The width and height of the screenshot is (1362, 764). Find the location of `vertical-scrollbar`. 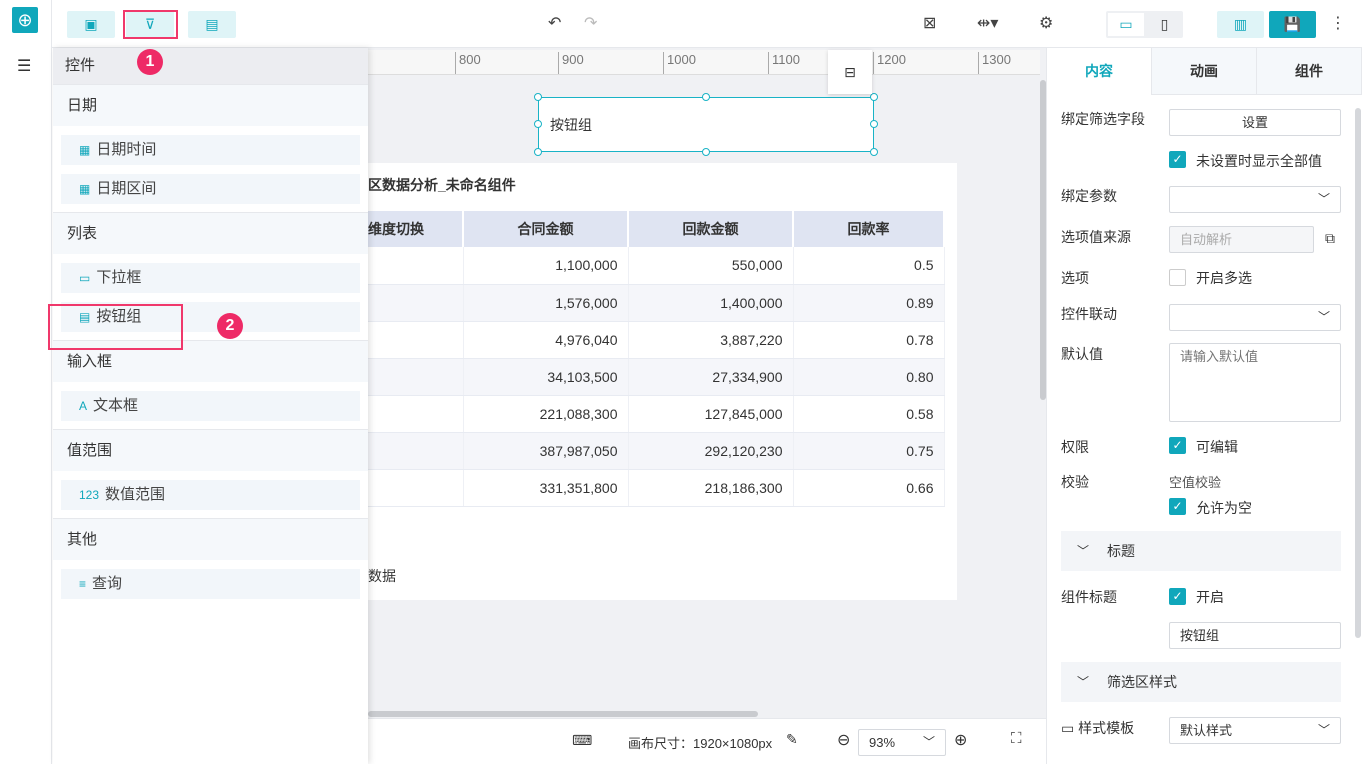

vertical-scrollbar is located at coordinates (1043, 240).